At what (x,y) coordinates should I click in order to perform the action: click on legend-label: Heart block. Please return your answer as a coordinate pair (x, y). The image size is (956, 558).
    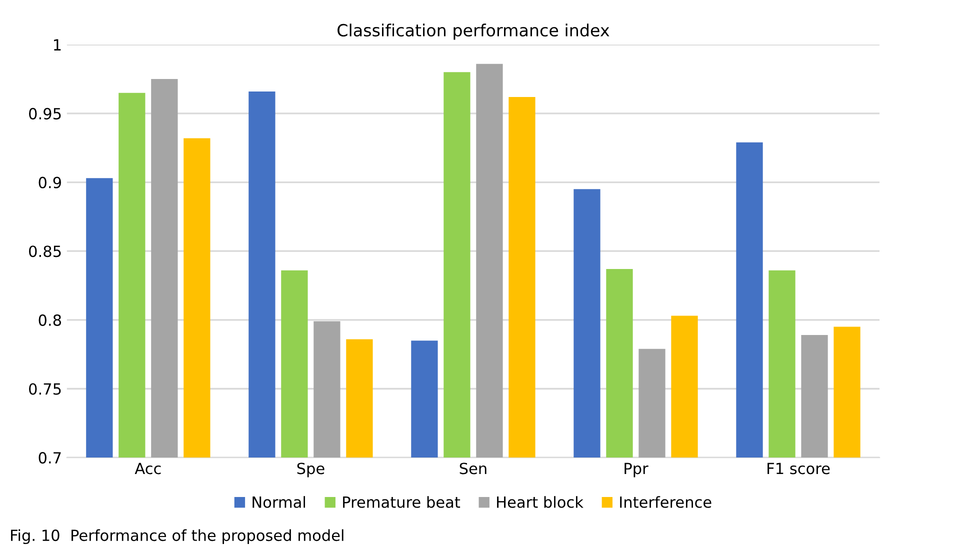
    Looking at the image, I should click on (540, 502).